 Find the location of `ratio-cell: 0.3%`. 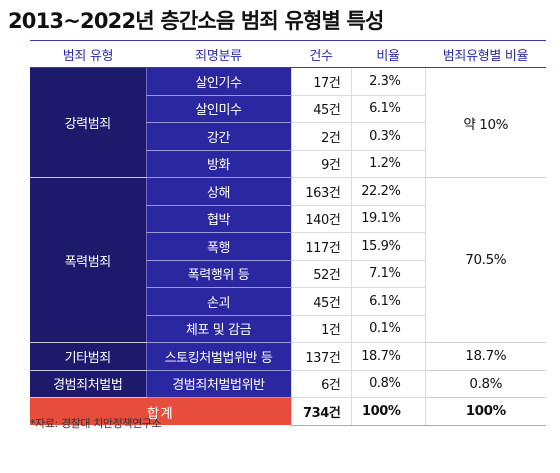

ratio-cell: 0.3% is located at coordinates (387, 136).